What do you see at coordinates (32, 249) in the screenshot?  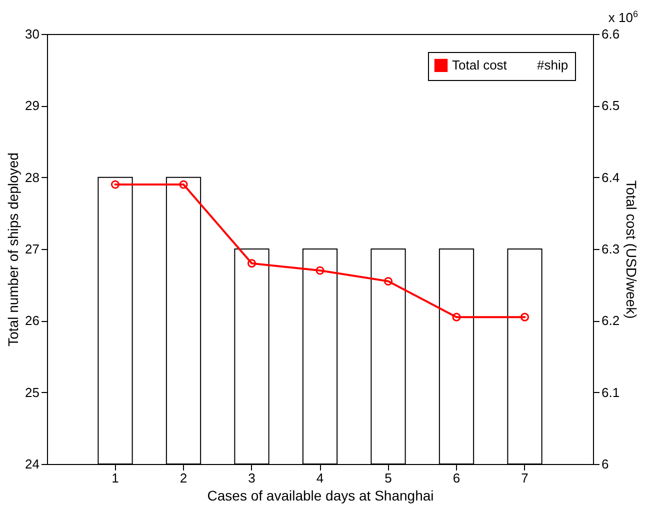 I see `y-tick-label: 27` at bounding box center [32, 249].